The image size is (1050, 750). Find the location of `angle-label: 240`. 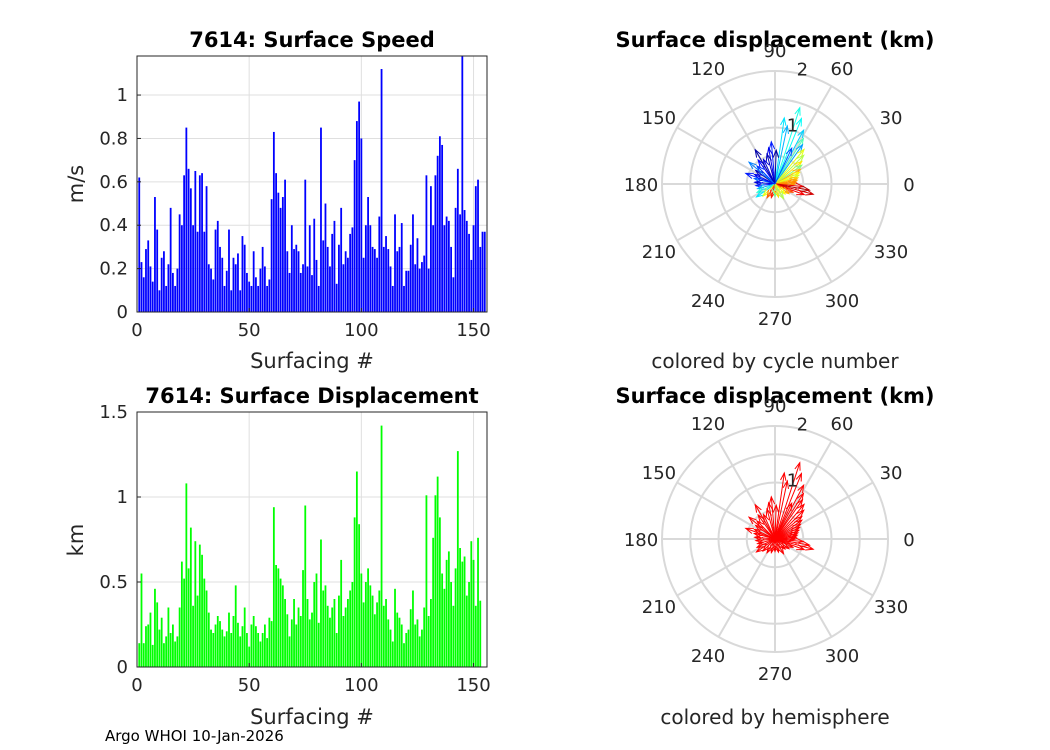

angle-label: 240 is located at coordinates (708, 301).